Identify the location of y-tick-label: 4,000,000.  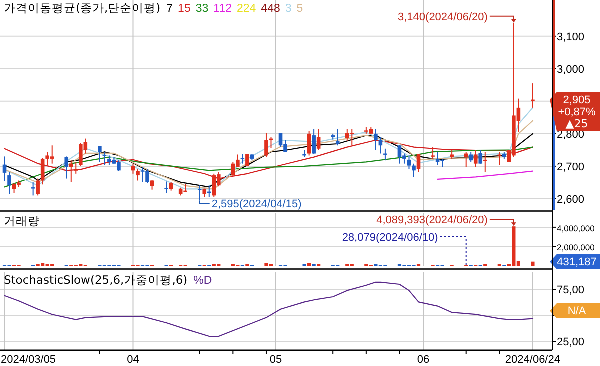
(576, 228).